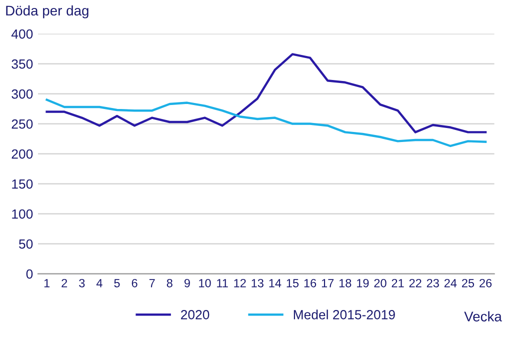  Describe the element at coordinates (82, 283) in the screenshot. I see `x-tick-label: 3` at that location.